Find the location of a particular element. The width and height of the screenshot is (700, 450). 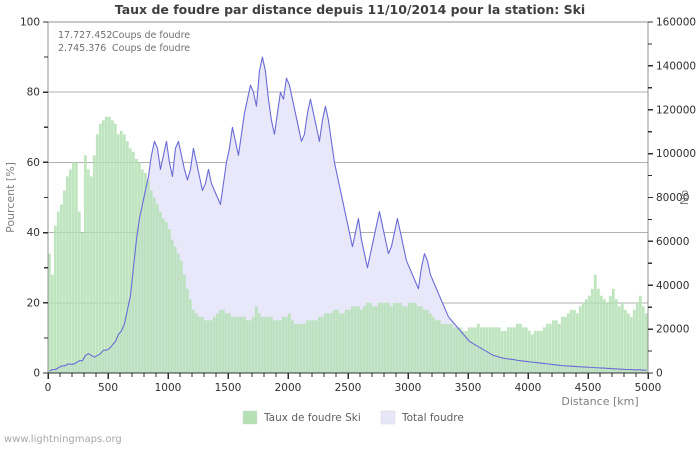

tick-label-bottom: 4000 is located at coordinates (528, 388).